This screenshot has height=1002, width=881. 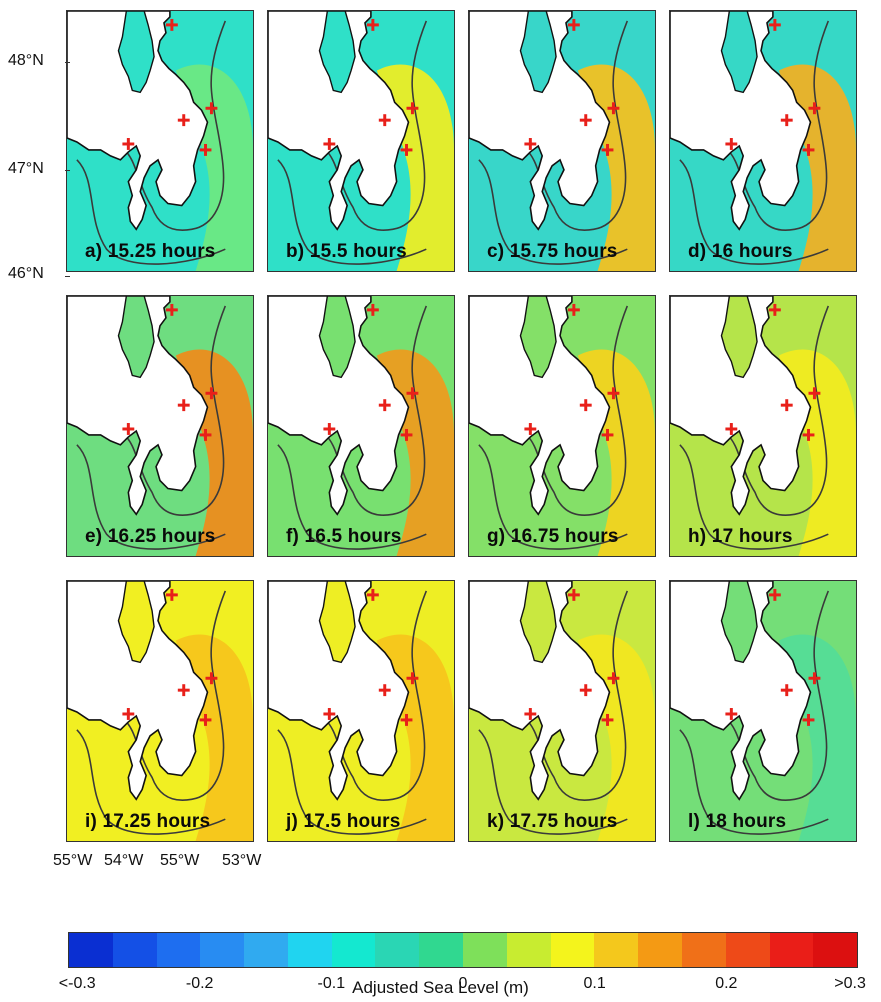 I want to click on map-panel: g) 16.75 hours, so click(x=562, y=426).